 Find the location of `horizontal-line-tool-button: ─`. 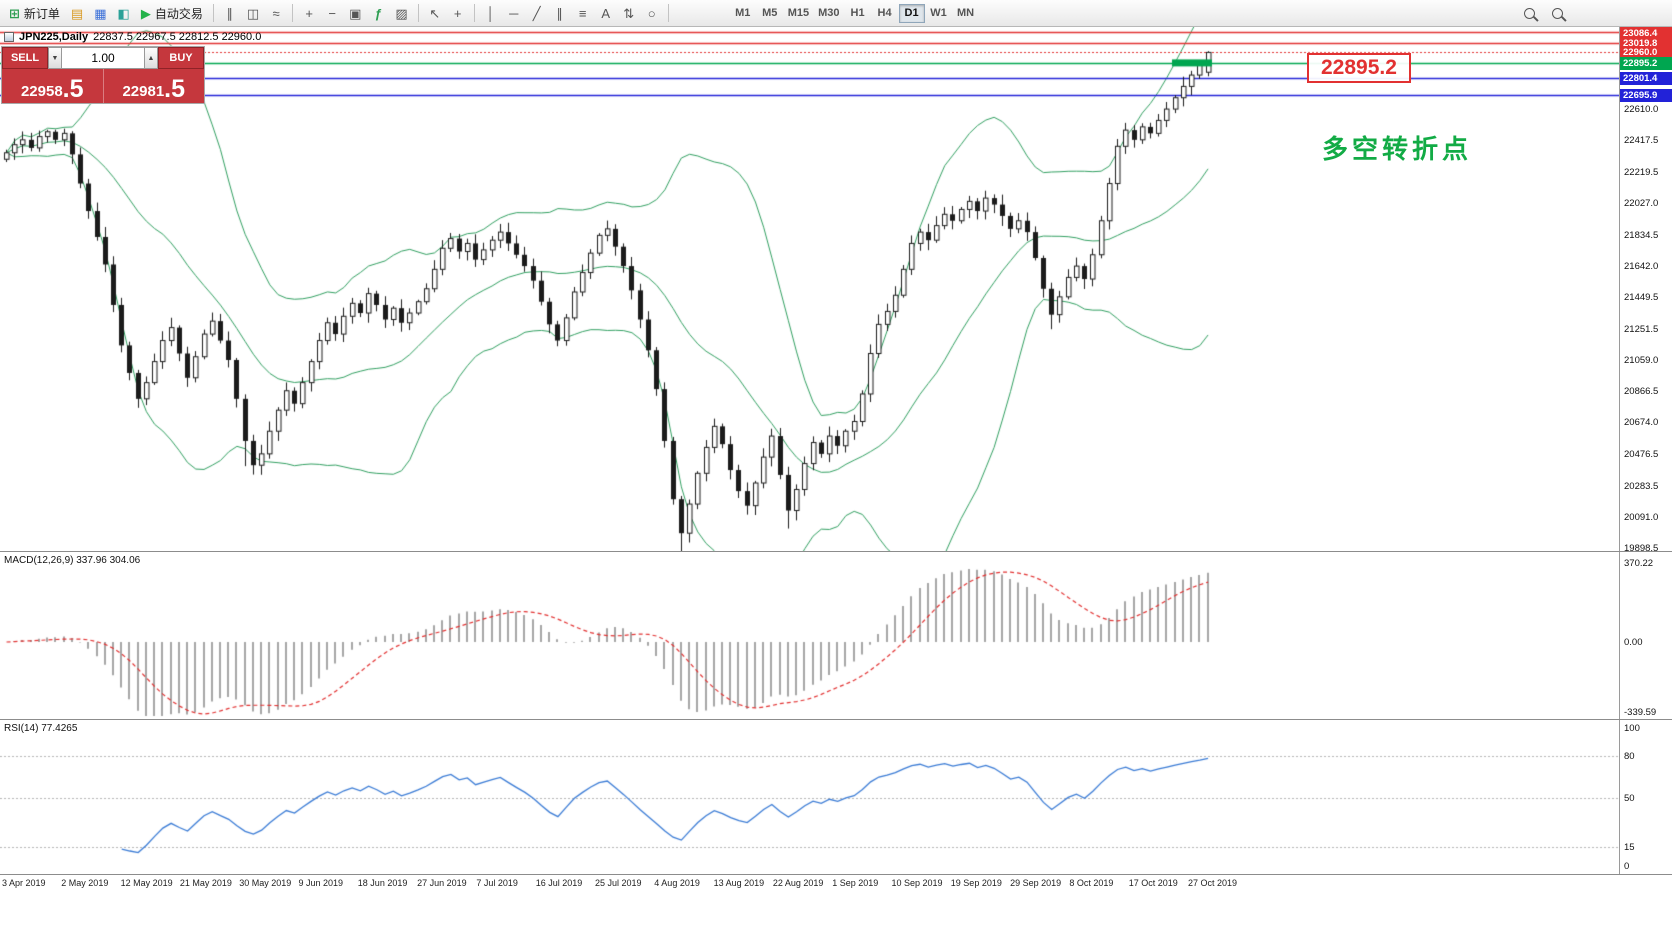

horizontal-line-tool-button: ─ is located at coordinates (514, 13).